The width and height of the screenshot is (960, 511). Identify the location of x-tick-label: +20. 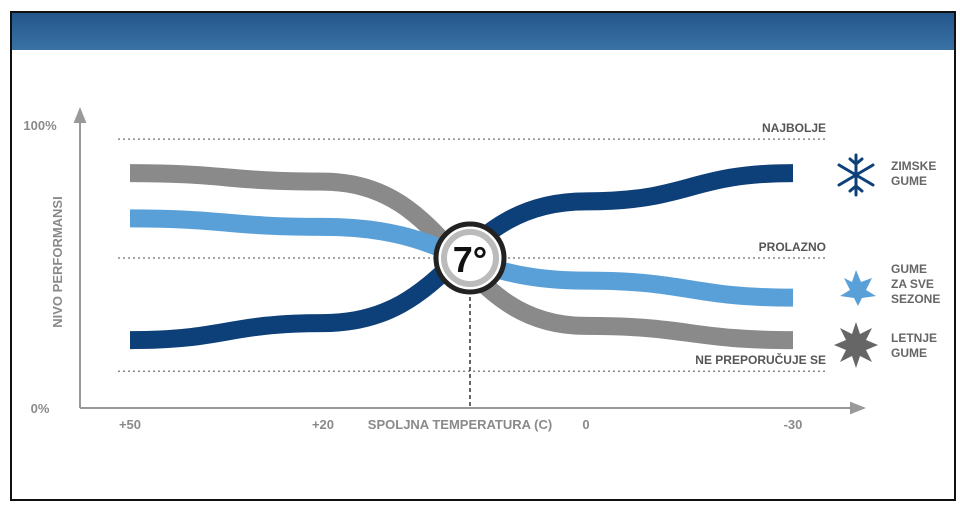
(323, 424).